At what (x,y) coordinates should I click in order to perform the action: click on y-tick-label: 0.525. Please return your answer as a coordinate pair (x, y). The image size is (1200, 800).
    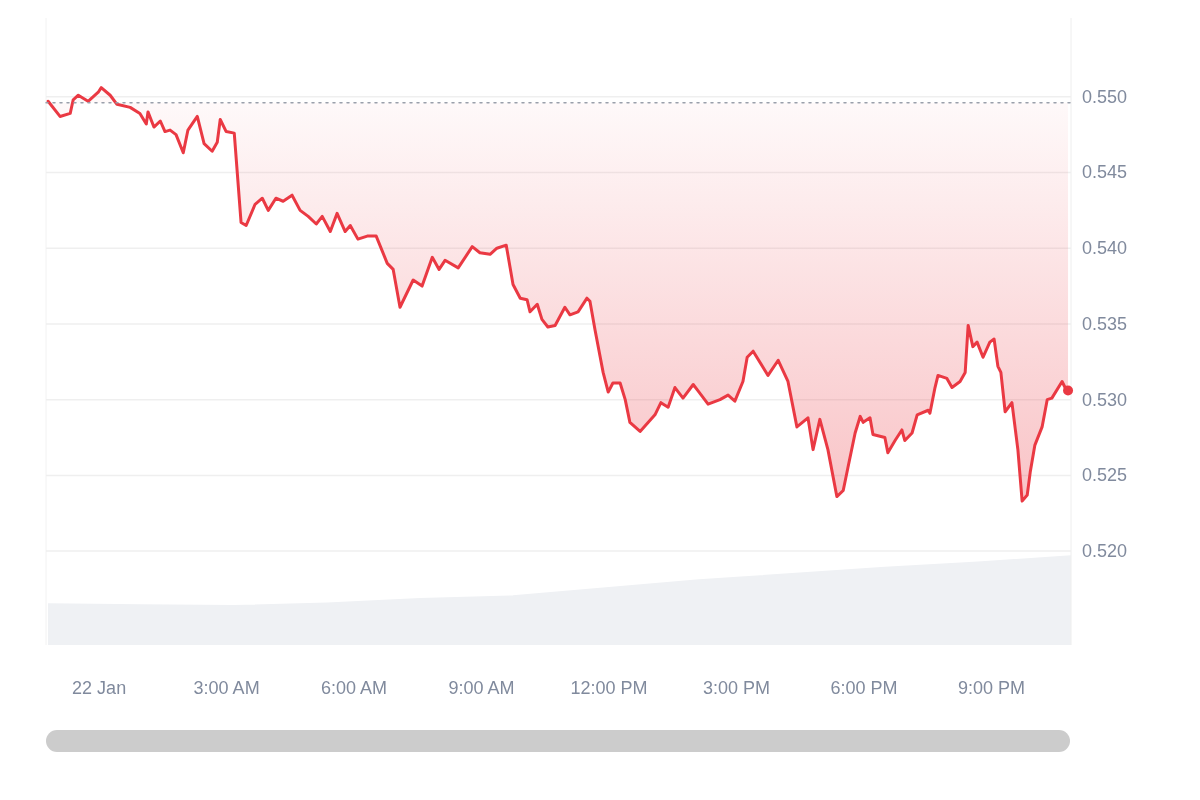
    Looking at the image, I should click on (1105, 475).